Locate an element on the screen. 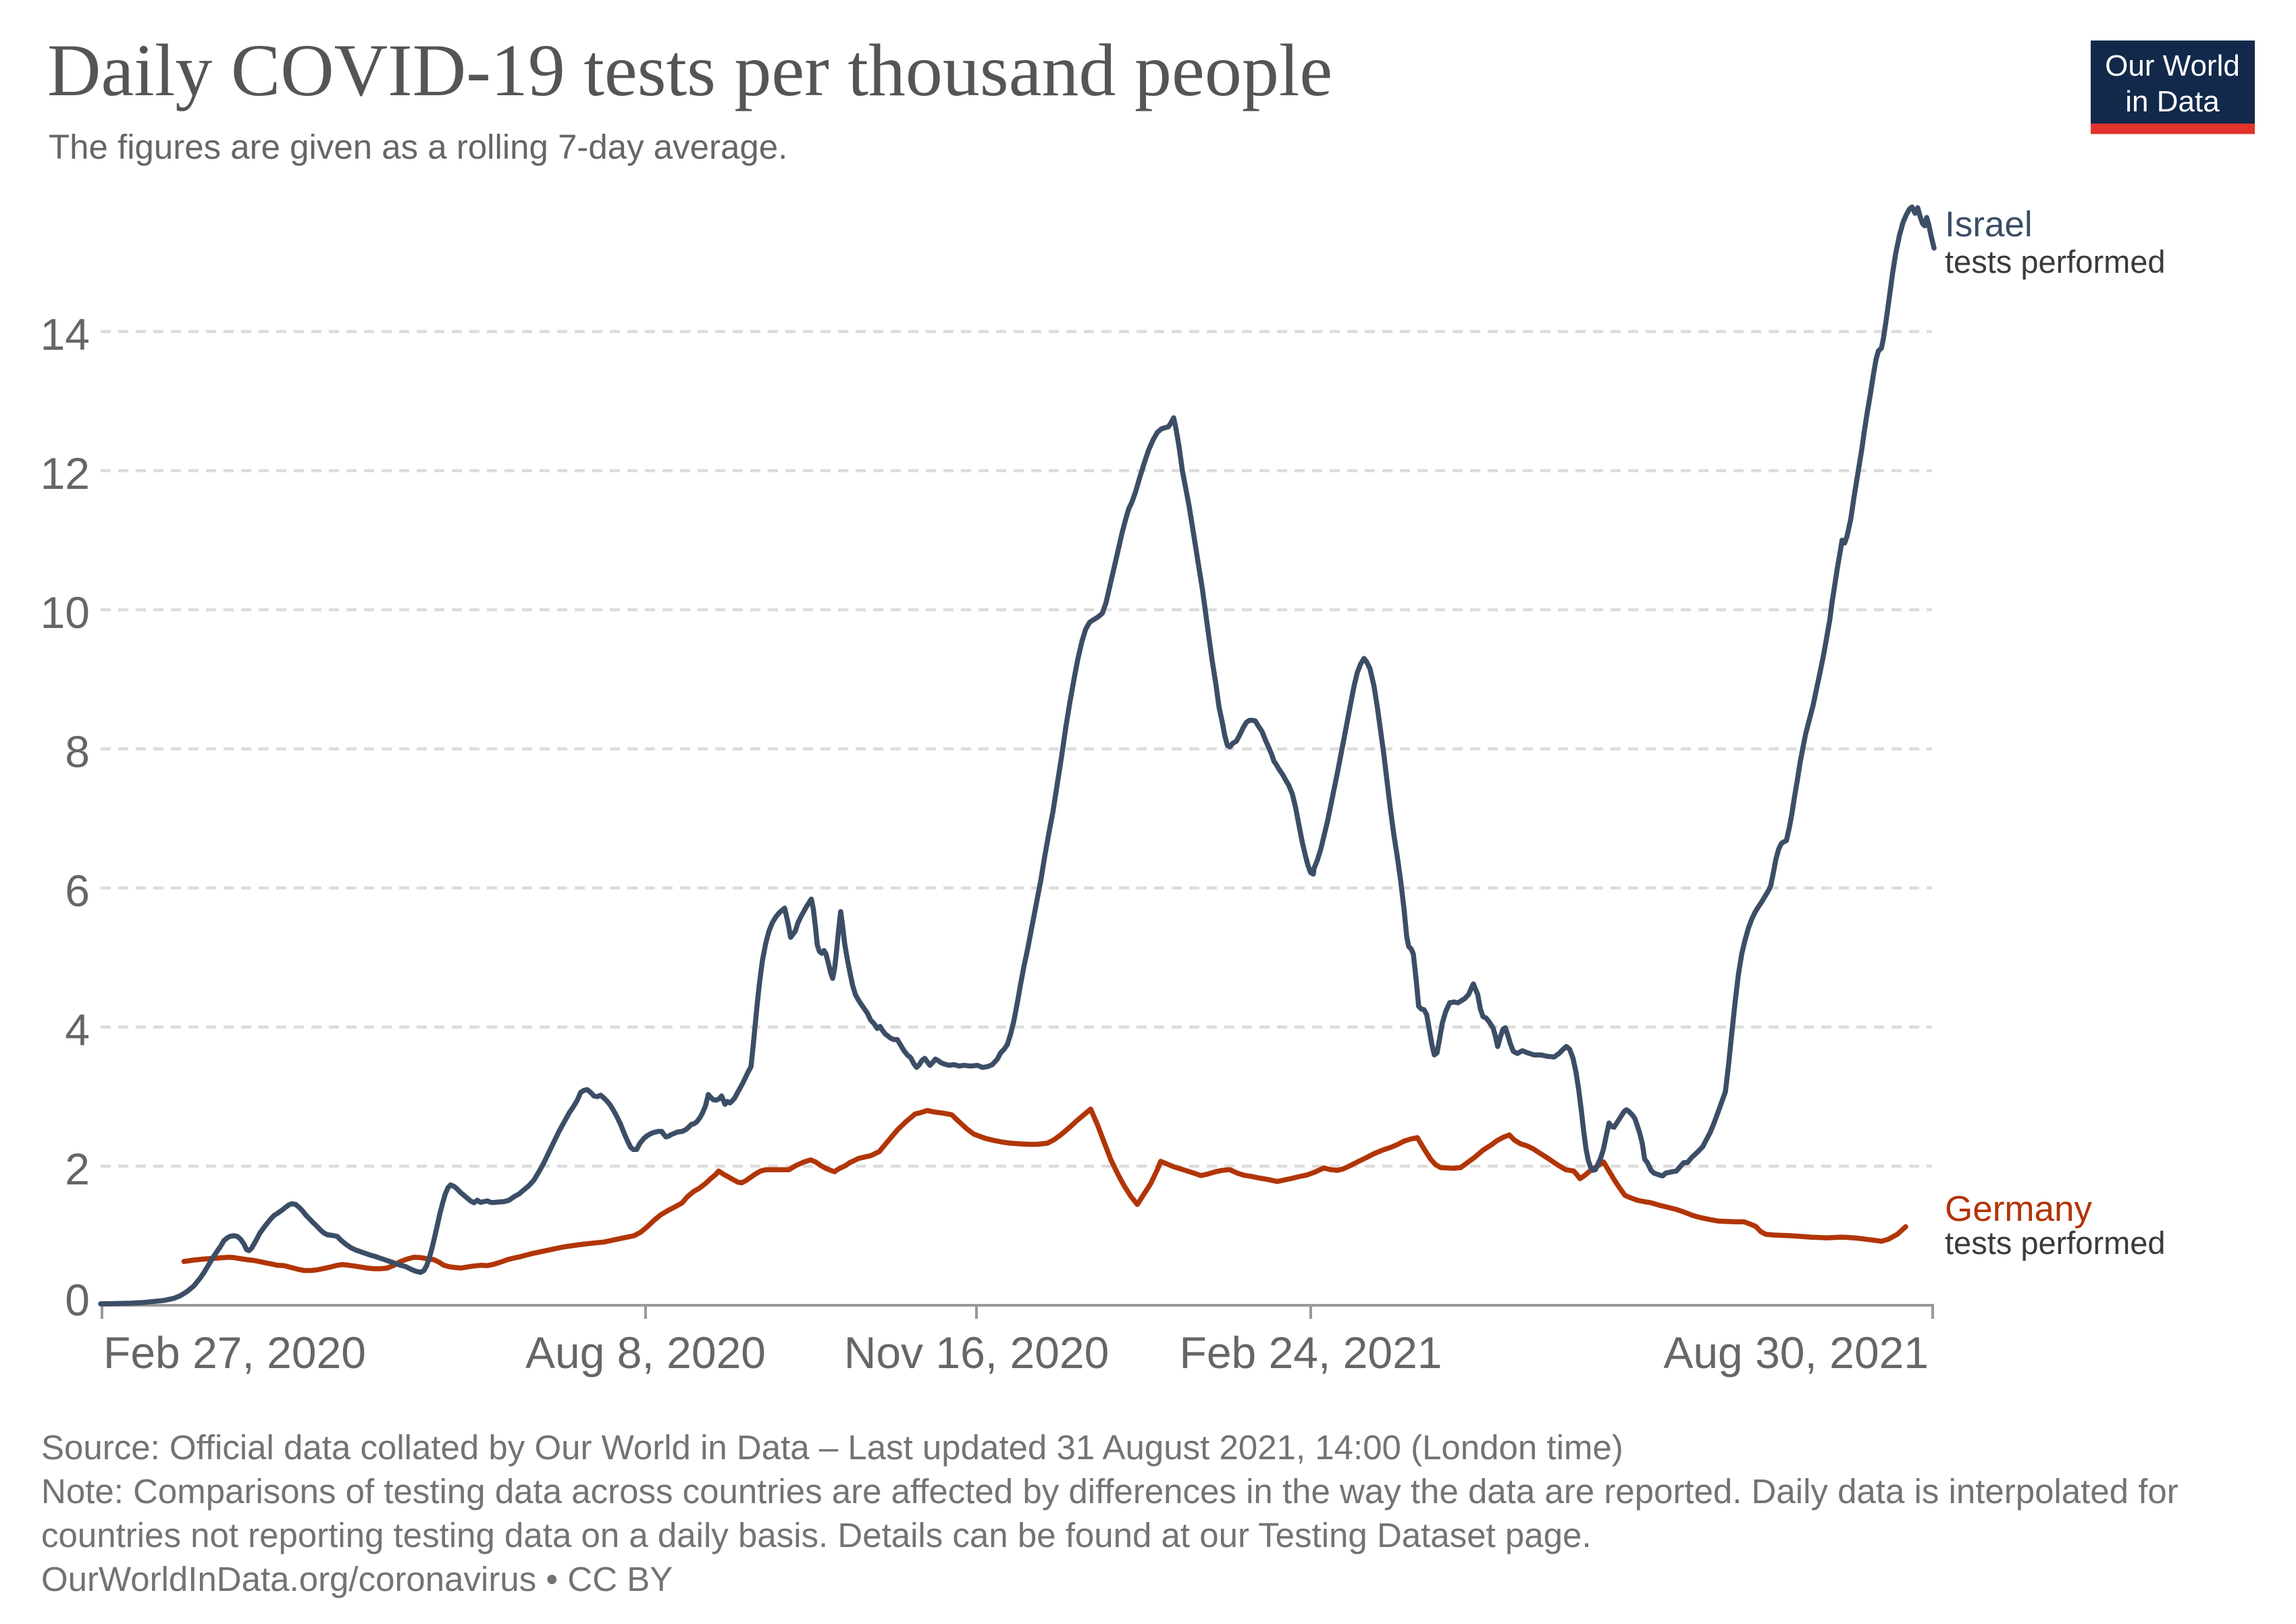 The height and width of the screenshot is (1624, 2296). svg-text: Aug 8, 2020 is located at coordinates (645, 1353).